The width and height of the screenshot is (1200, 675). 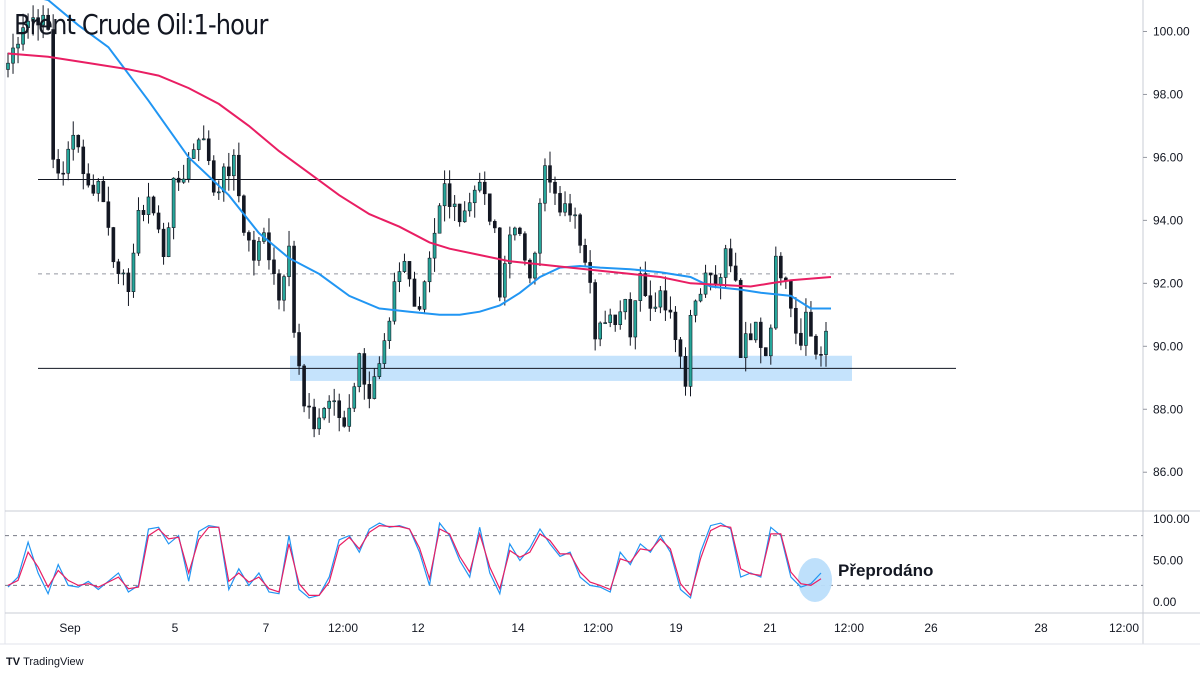 I want to click on price-tick-label: 86.00, so click(x=1168, y=472).